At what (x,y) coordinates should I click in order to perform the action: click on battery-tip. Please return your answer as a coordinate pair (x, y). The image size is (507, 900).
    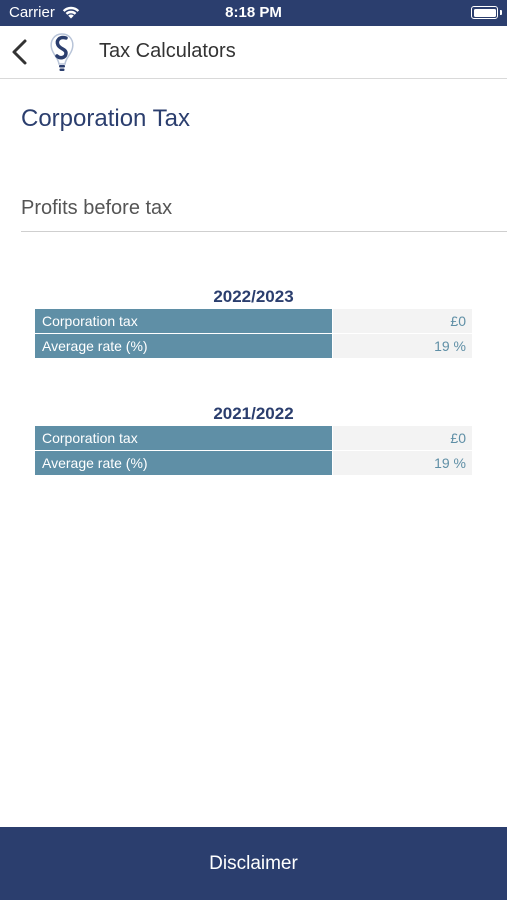
    Looking at the image, I should click on (501, 12).